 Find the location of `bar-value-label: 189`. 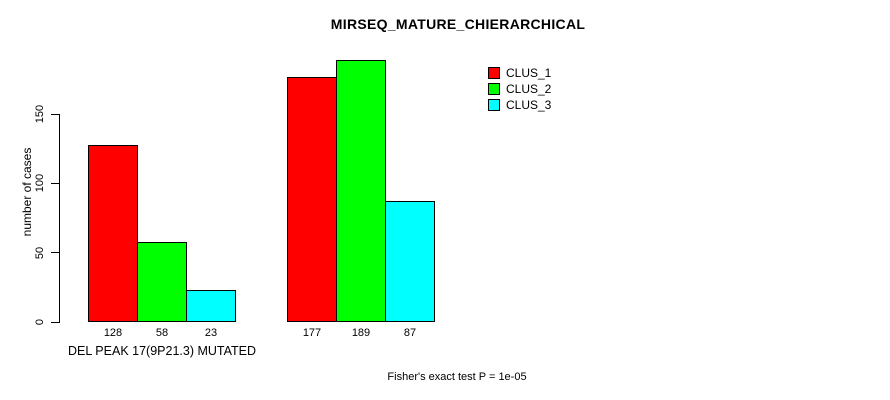

bar-value-label: 189 is located at coordinates (361, 333).